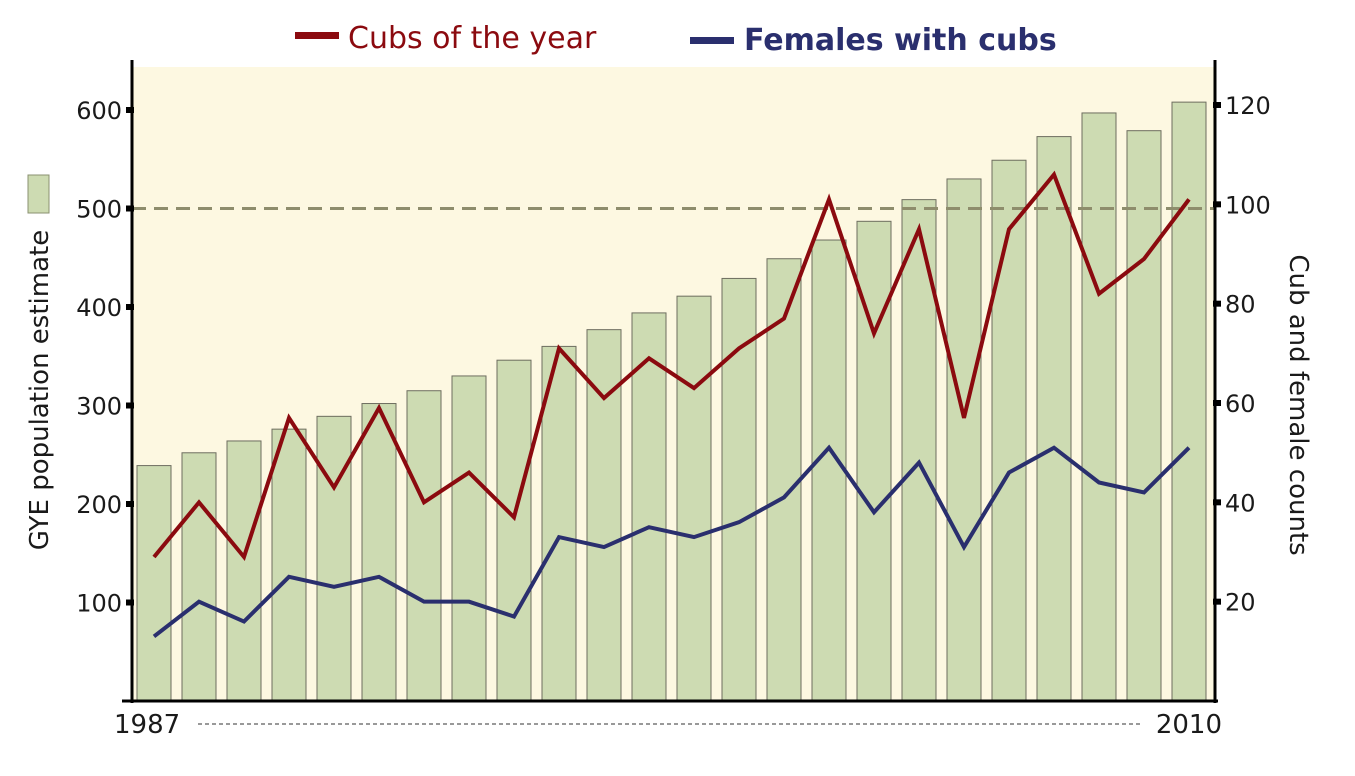 Image resolution: width=1355 pixels, height=776 pixels. What do you see at coordinates (334, 558) in the screenshot?
I see `bar-1991` at bounding box center [334, 558].